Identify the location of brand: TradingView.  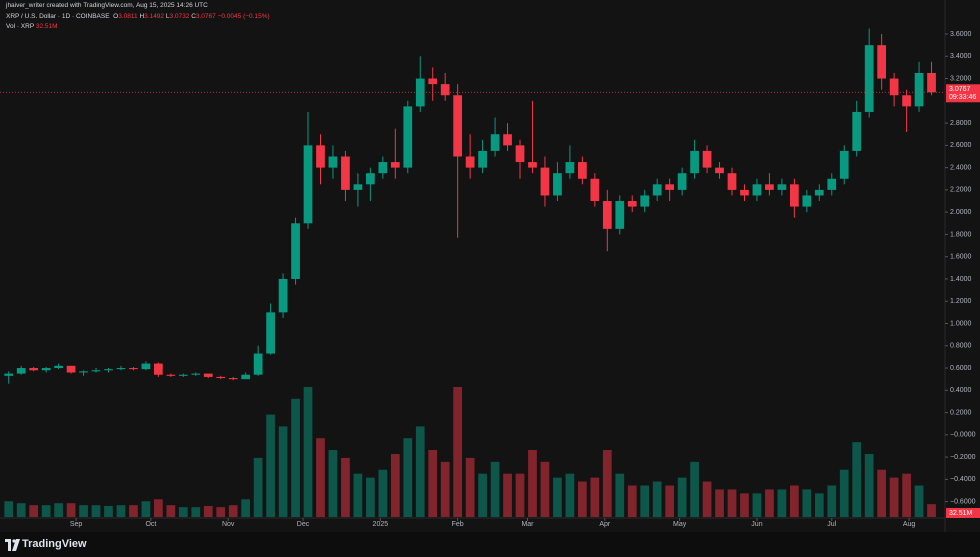
(54, 544).